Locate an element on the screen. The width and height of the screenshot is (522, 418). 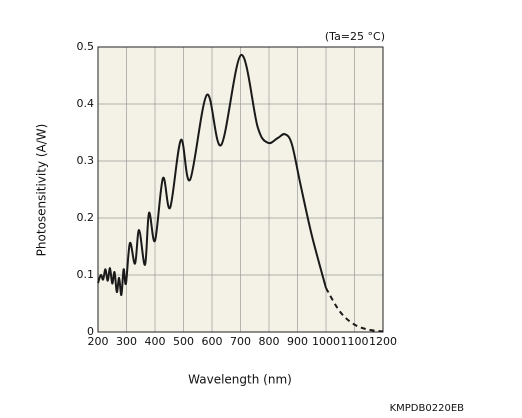
x-tick-label: 600 is located at coordinates (212, 341).